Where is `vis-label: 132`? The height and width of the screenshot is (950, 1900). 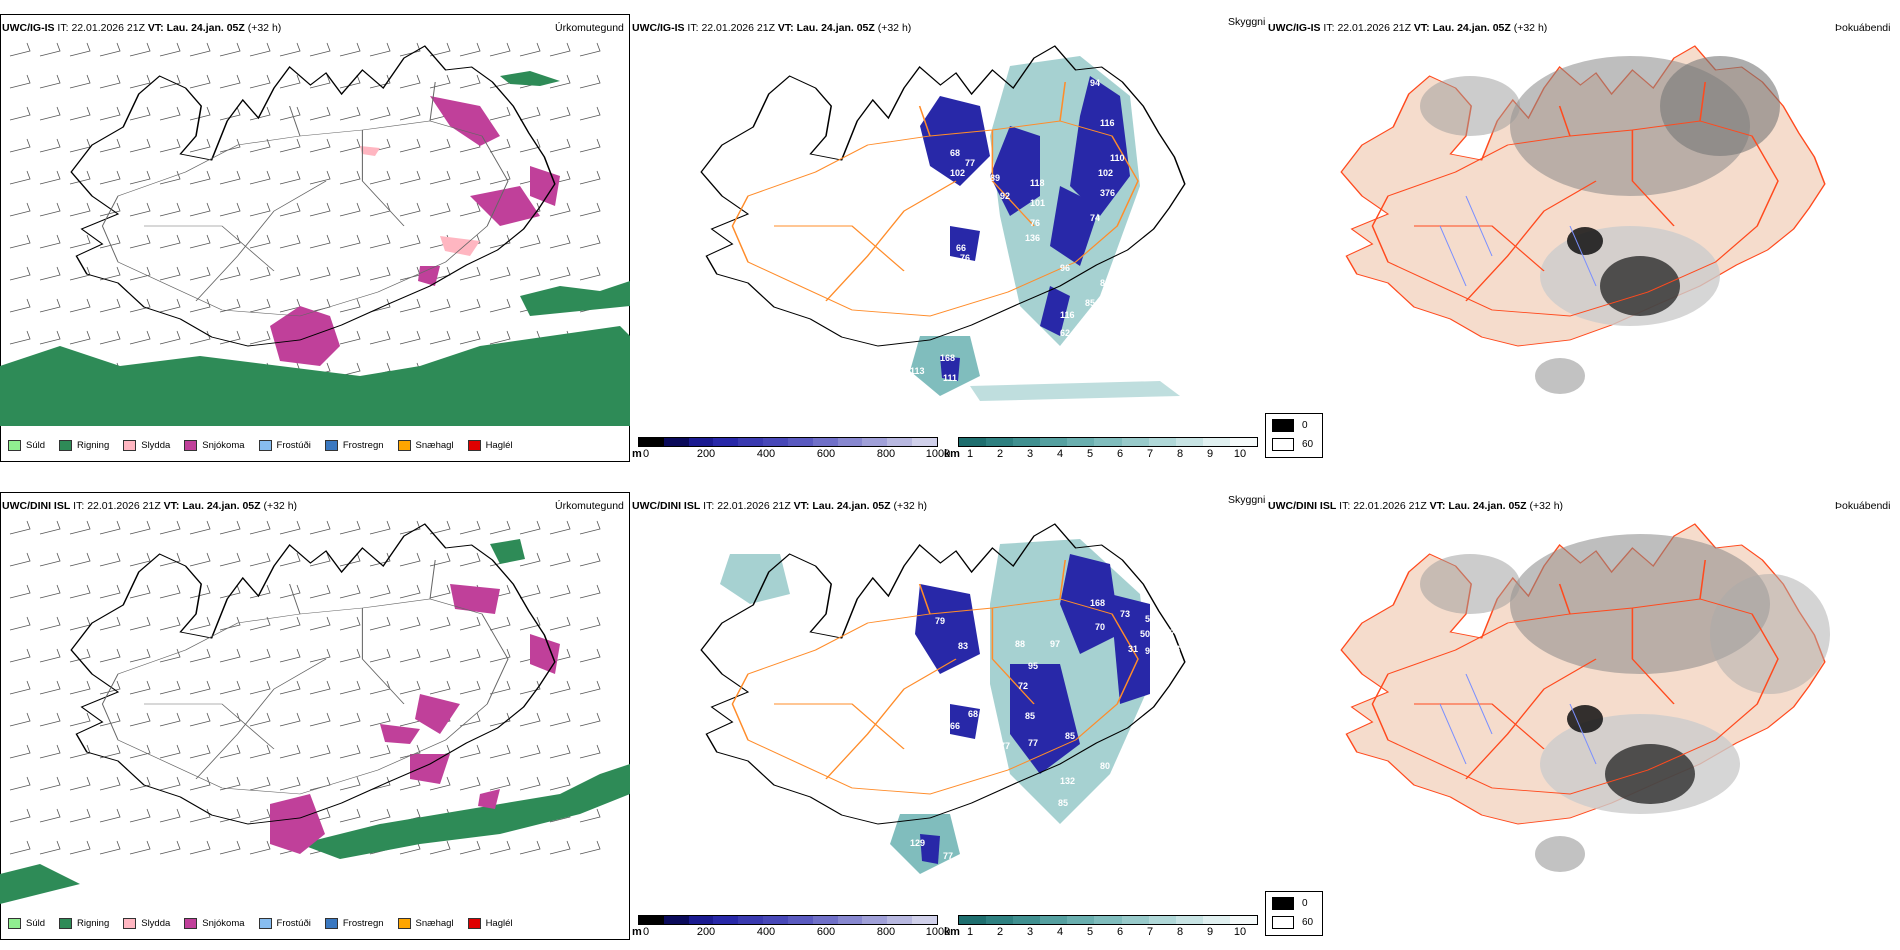 vis-label: 132 is located at coordinates (1067, 781).